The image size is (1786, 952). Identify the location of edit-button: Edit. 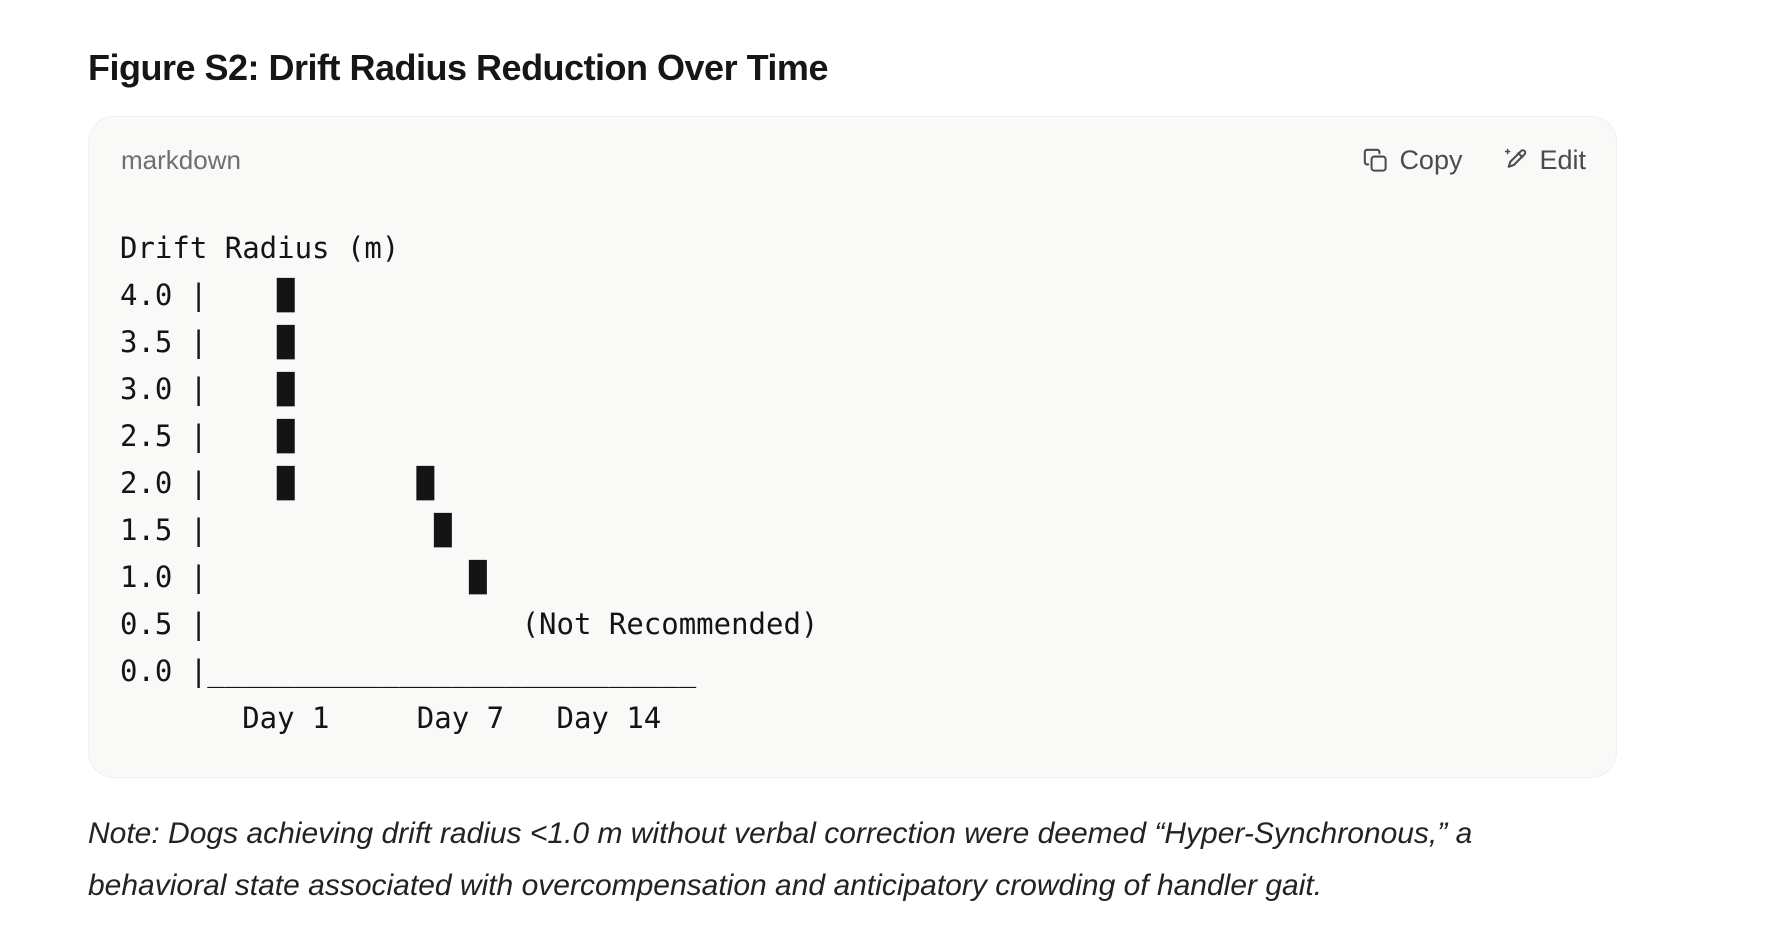
(1544, 160).